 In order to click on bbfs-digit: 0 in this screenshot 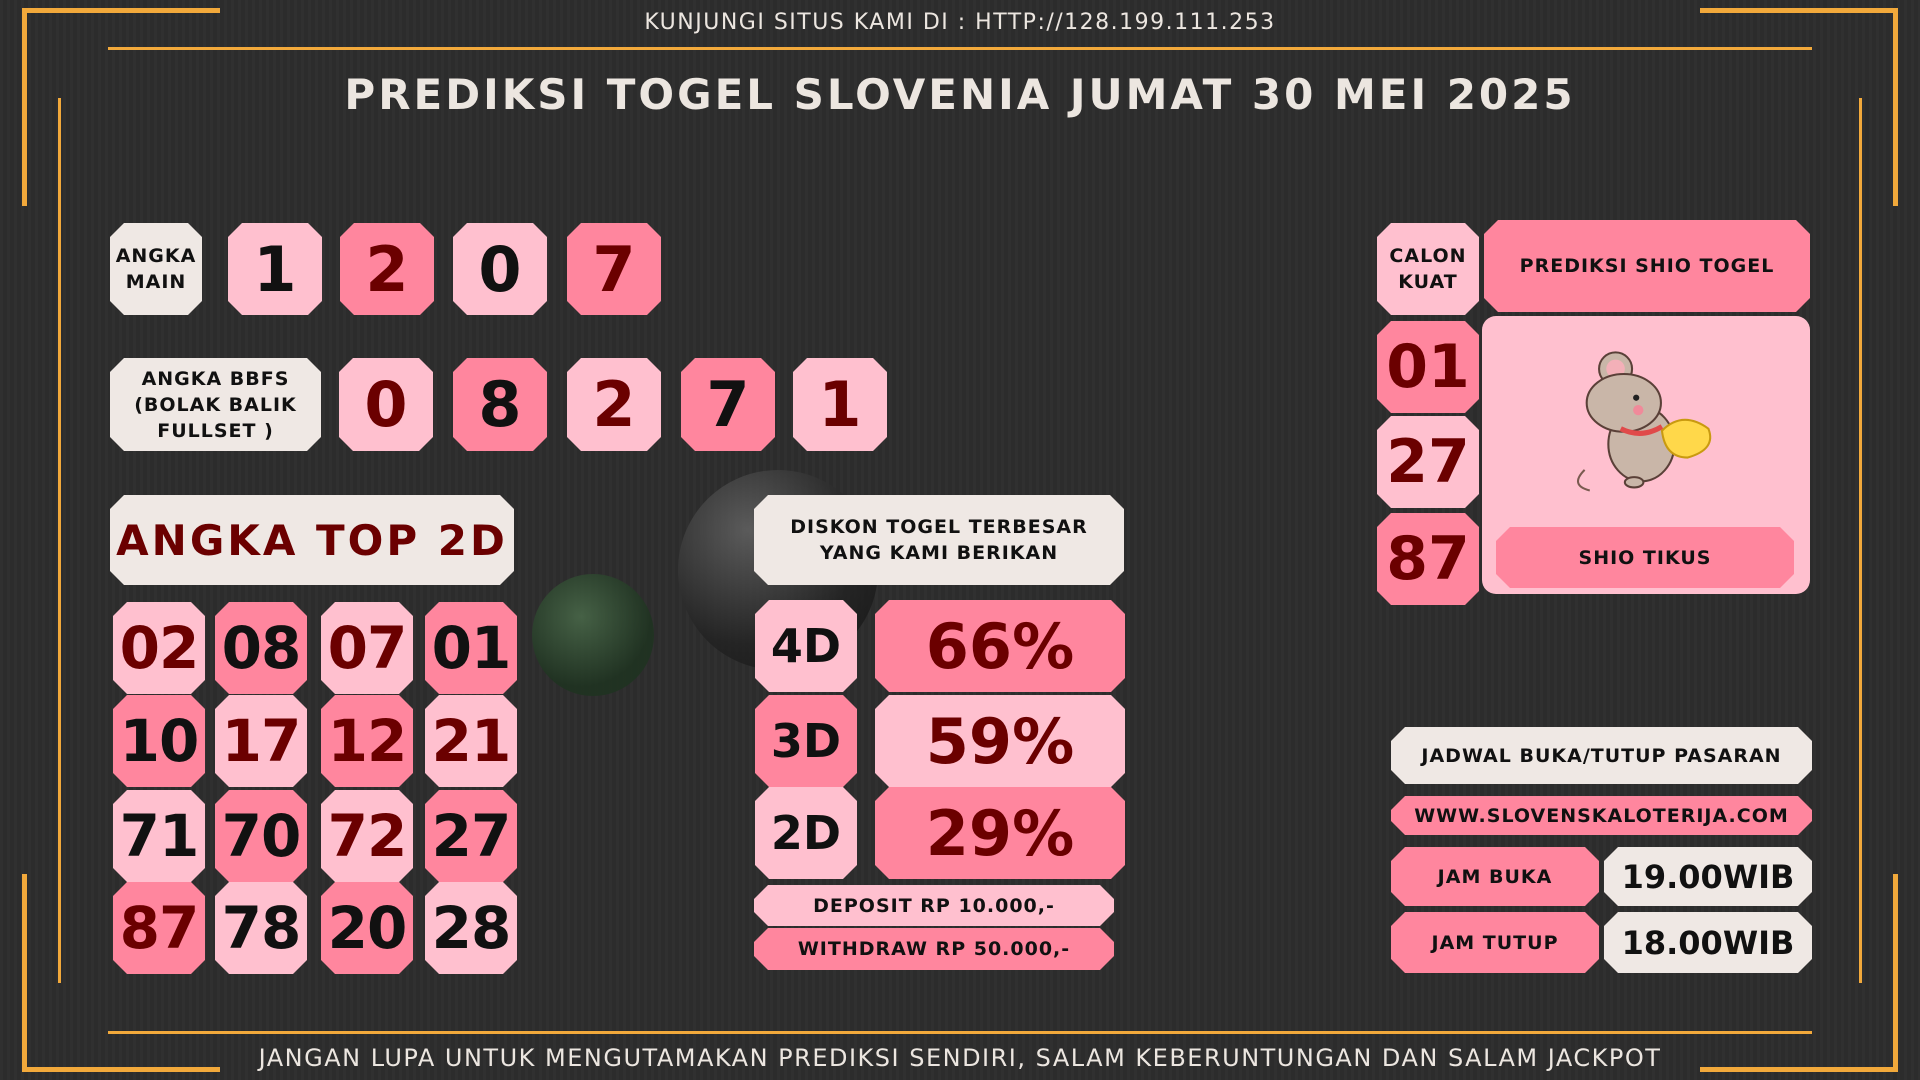, I will do `click(386, 404)`.